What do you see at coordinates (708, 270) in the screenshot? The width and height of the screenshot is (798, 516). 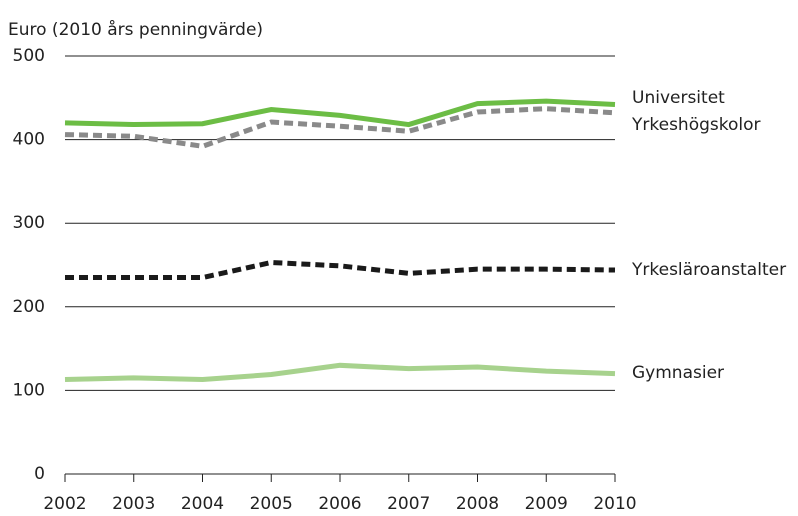 I see `series-label: Yrkesläroanstalter` at bounding box center [708, 270].